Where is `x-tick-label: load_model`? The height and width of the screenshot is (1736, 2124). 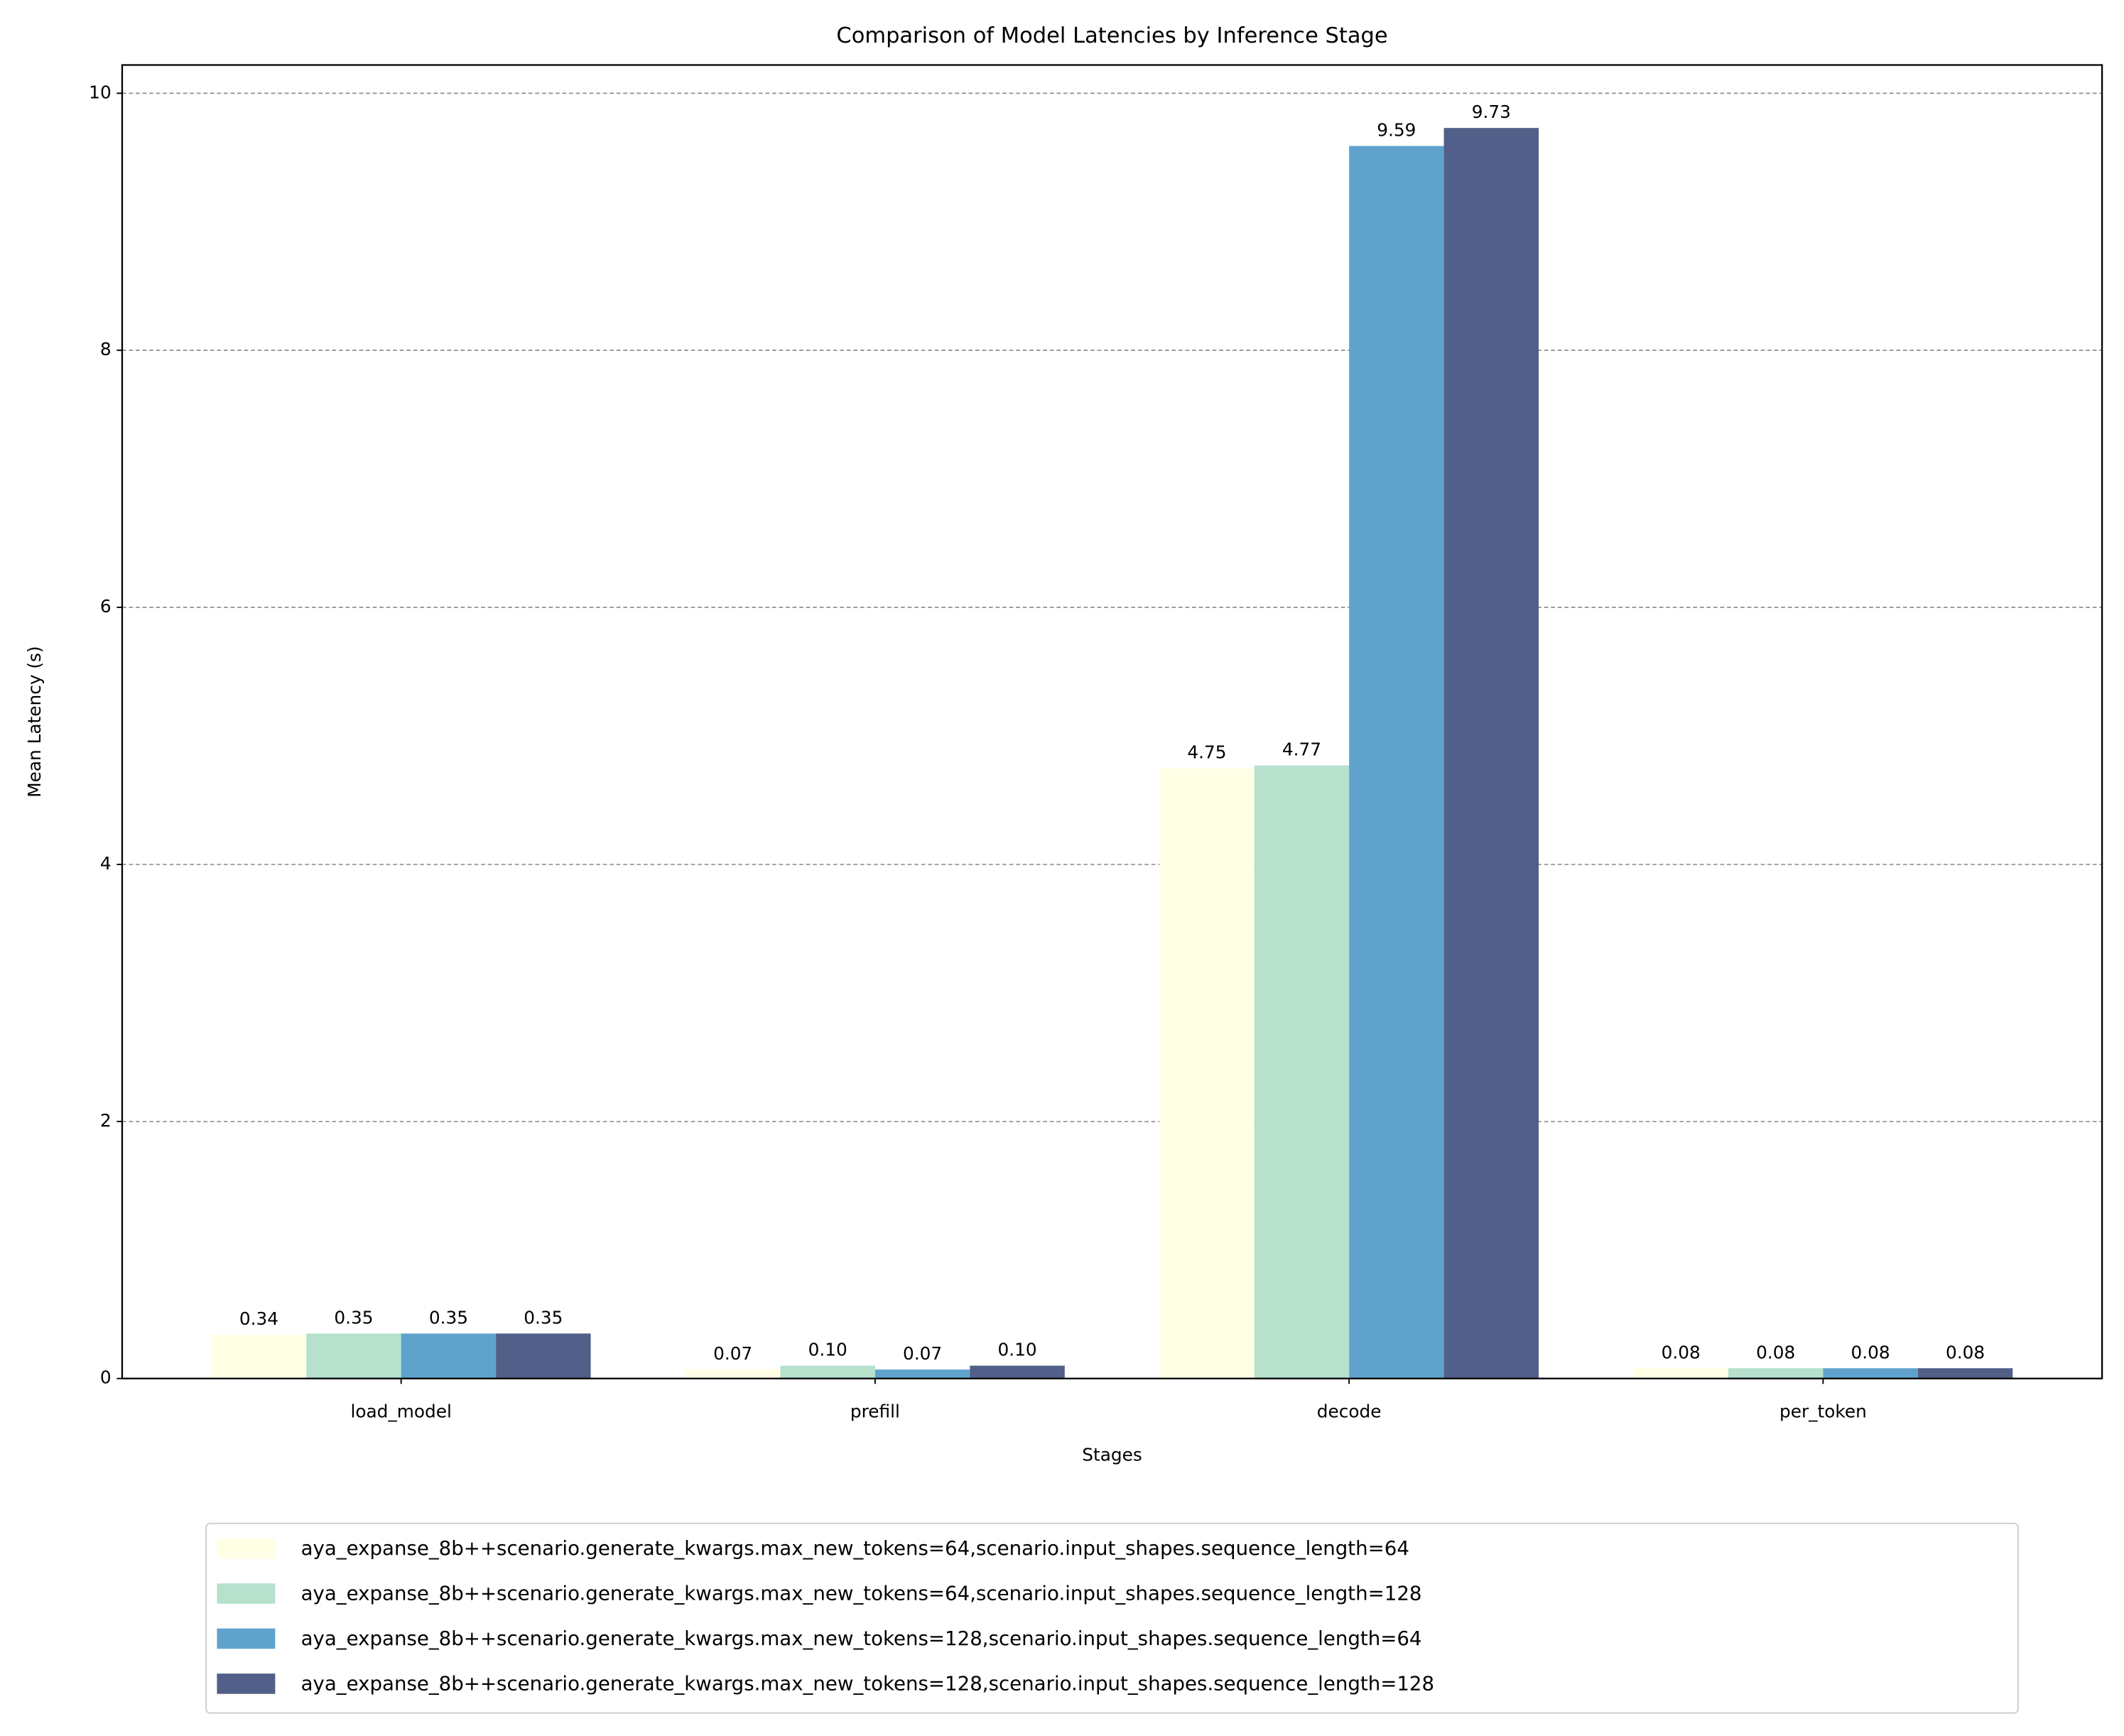 x-tick-label: load_model is located at coordinates (400, 1411).